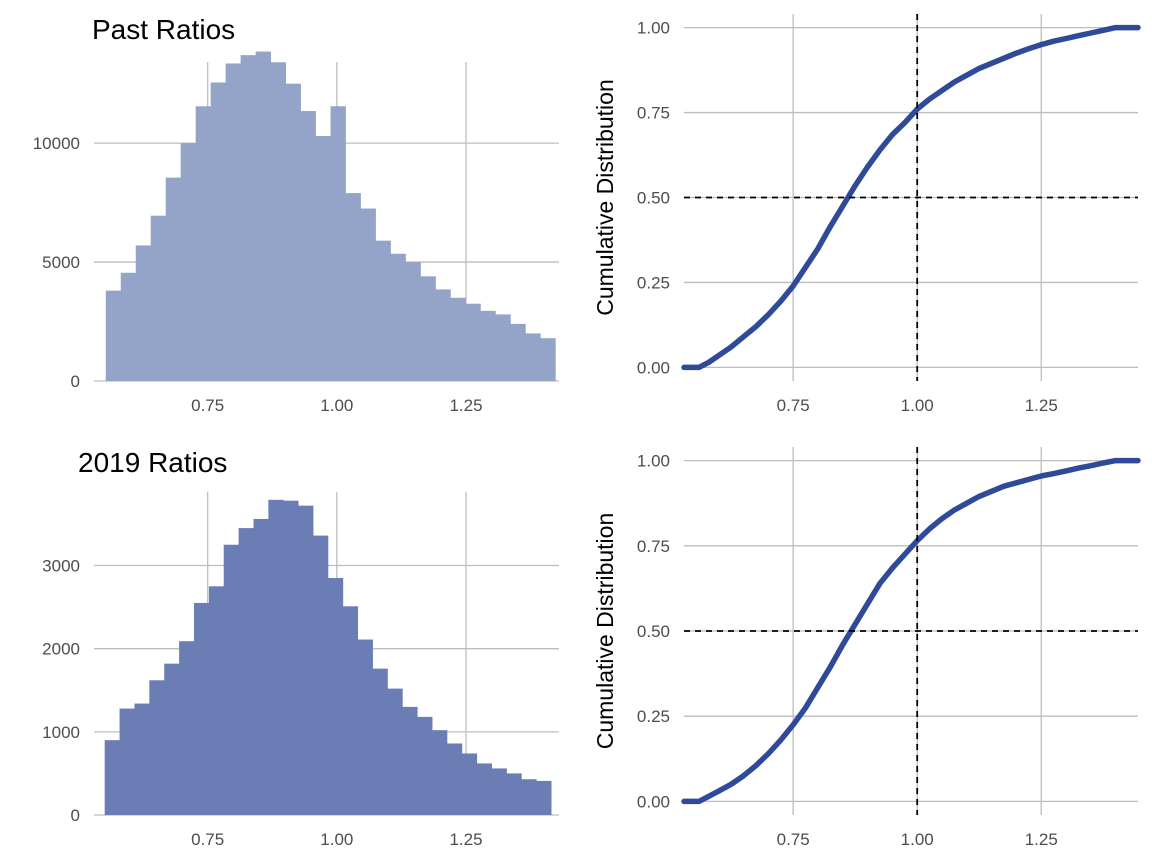 This screenshot has width=1152, height=865. What do you see at coordinates (61, 649) in the screenshot?
I see `2019-hist-y-tick-label: 2000` at bounding box center [61, 649].